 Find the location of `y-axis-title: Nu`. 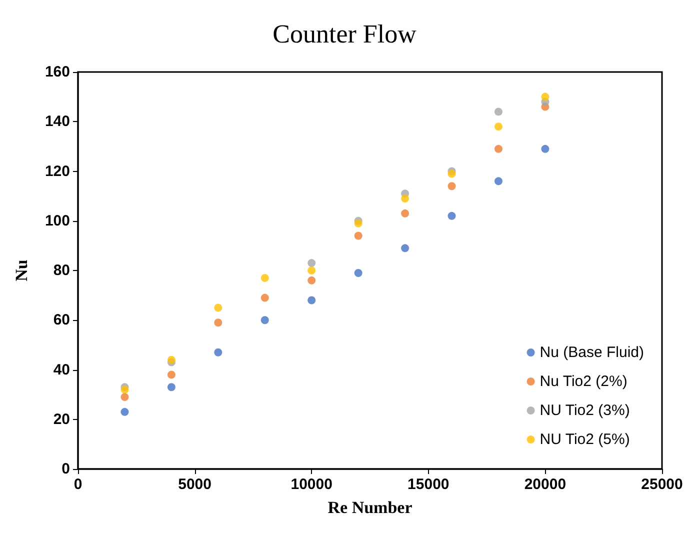

y-axis-title: Nu is located at coordinates (21, 271).